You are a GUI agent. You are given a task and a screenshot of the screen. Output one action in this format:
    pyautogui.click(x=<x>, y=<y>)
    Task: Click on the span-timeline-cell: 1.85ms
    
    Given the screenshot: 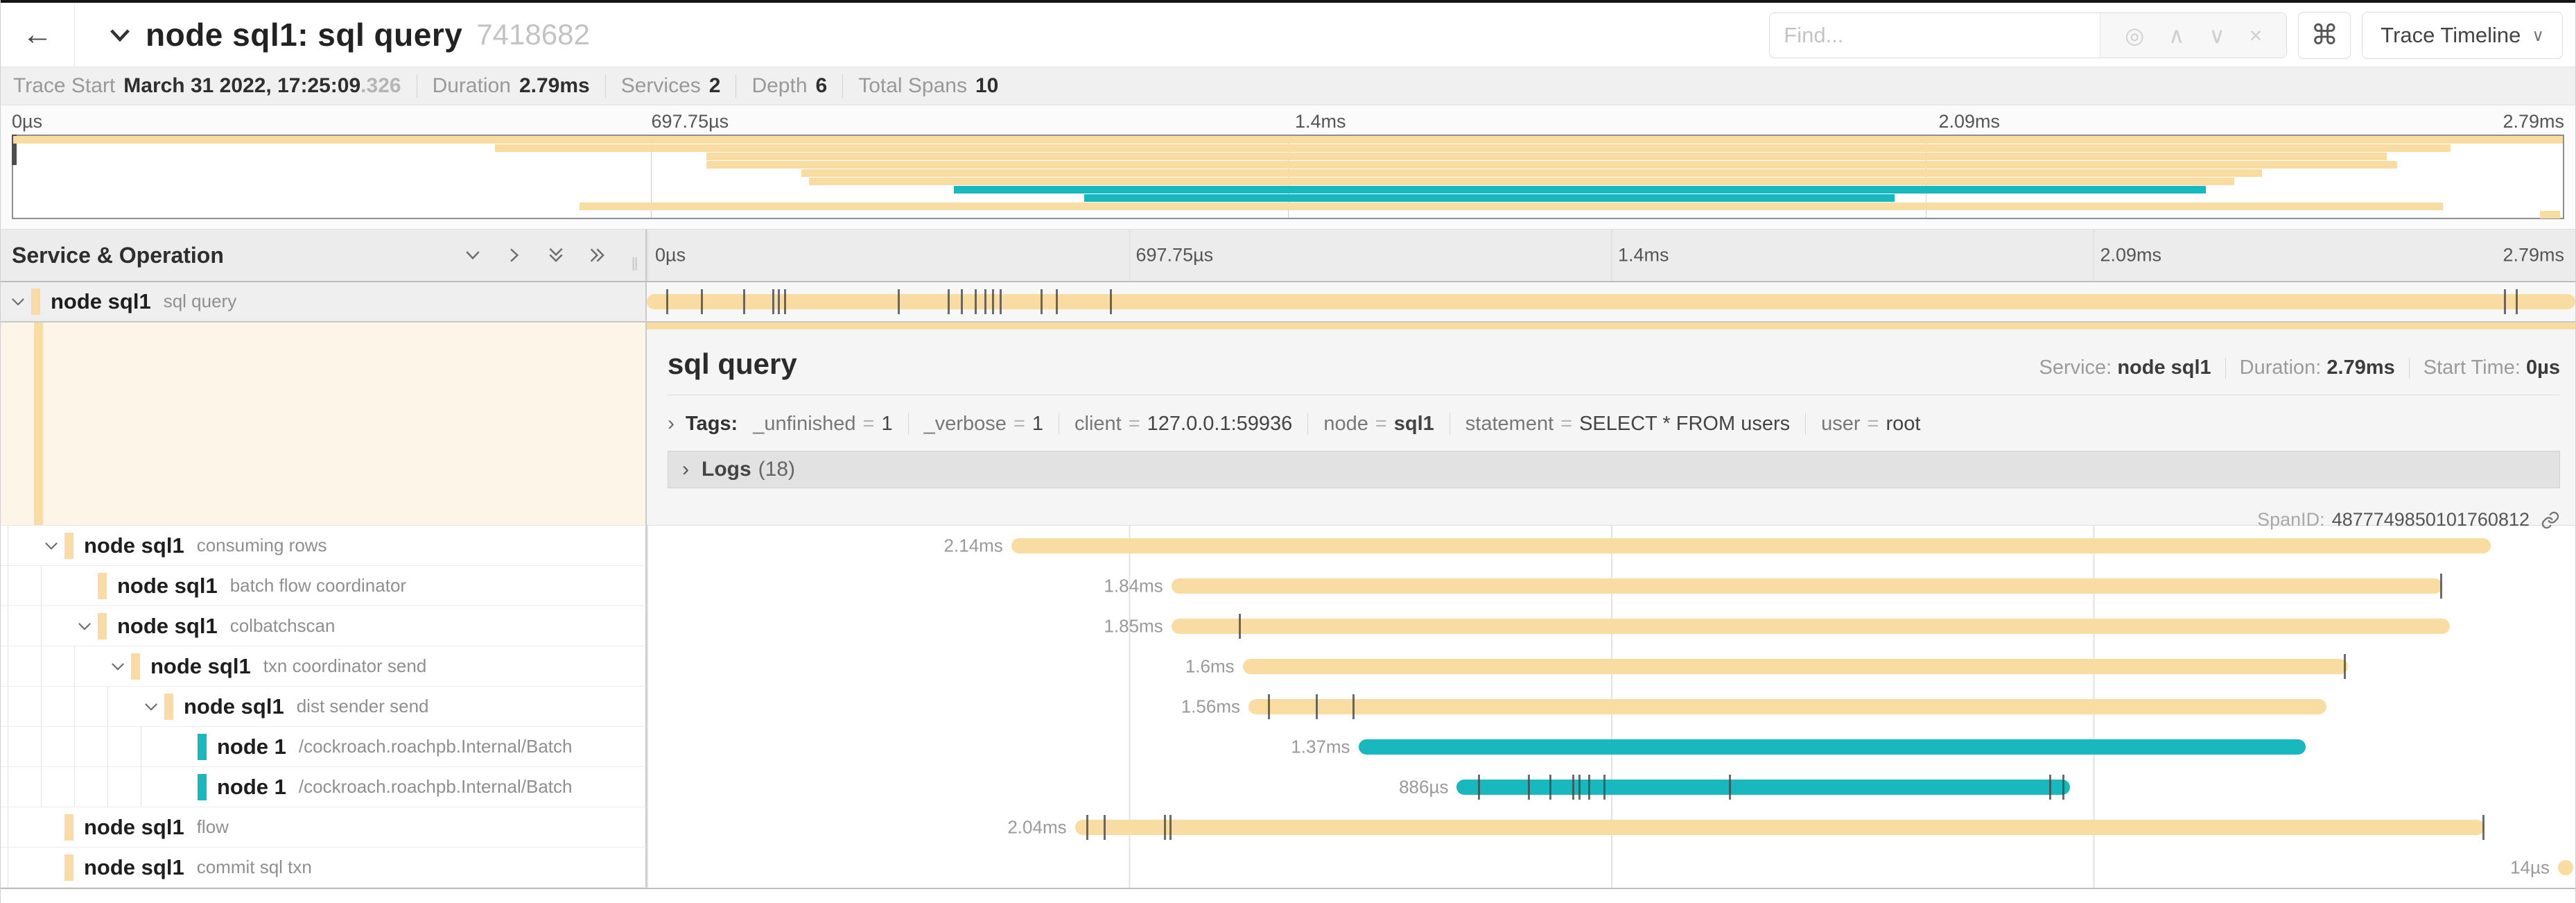 What is the action you would take?
    pyautogui.click(x=1611, y=626)
    